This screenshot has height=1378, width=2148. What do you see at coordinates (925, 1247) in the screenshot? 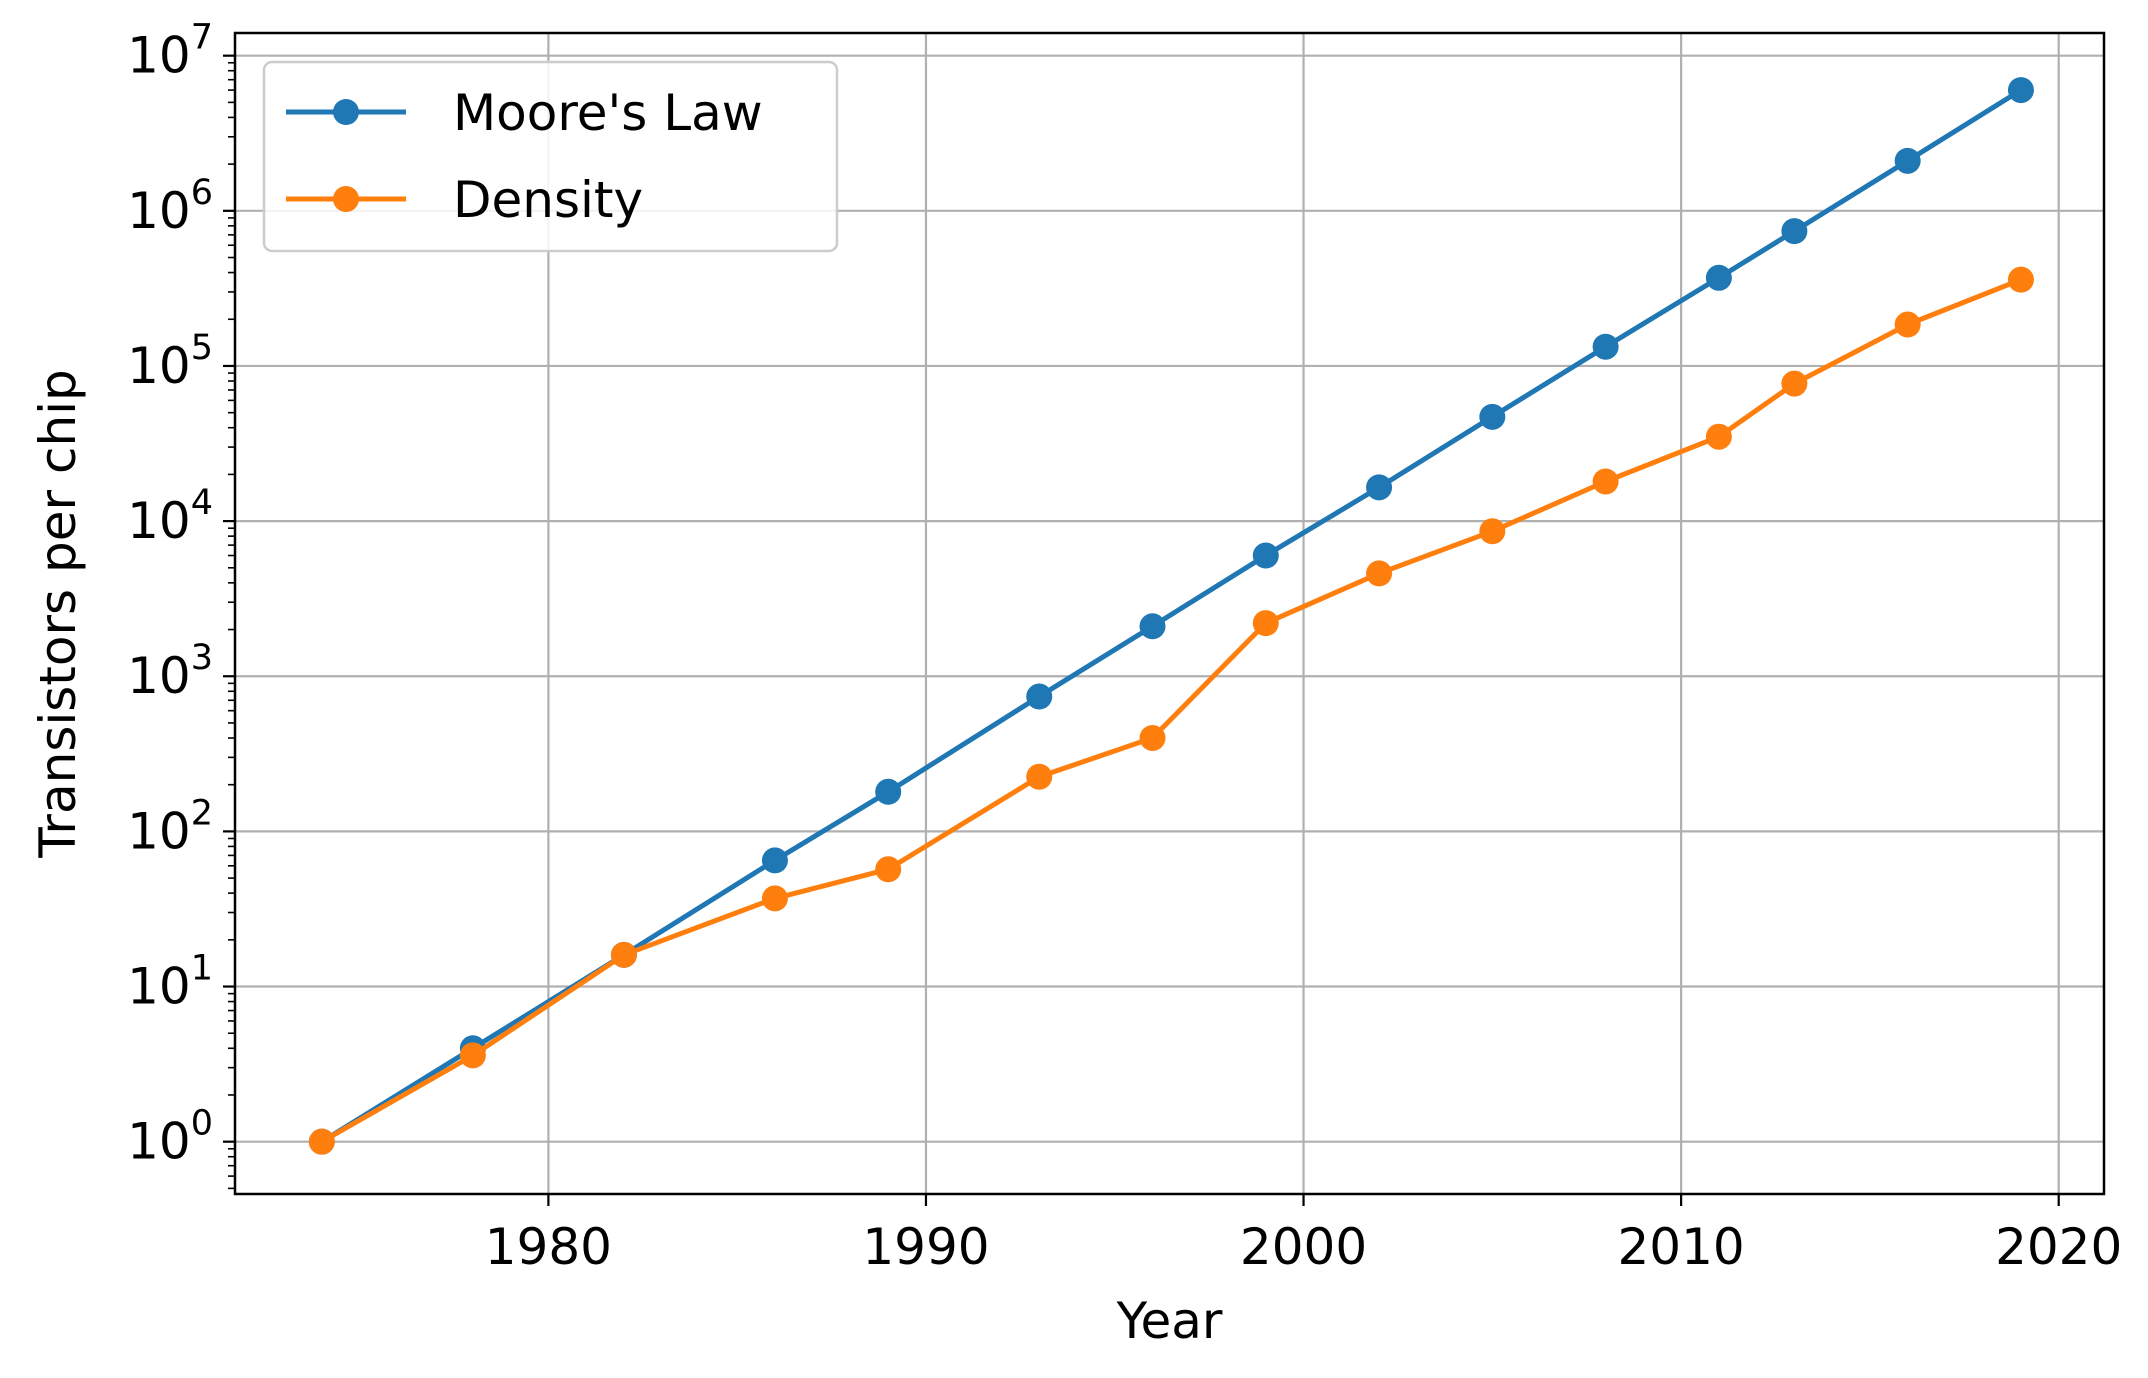
I see `x-tick-label: 1990` at bounding box center [925, 1247].